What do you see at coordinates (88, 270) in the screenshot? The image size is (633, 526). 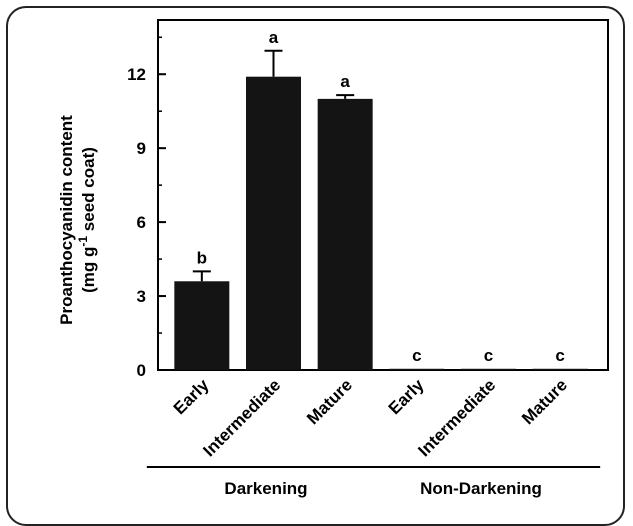 I see `y-axis-label-line2-prefix: (mg g` at bounding box center [88, 270].